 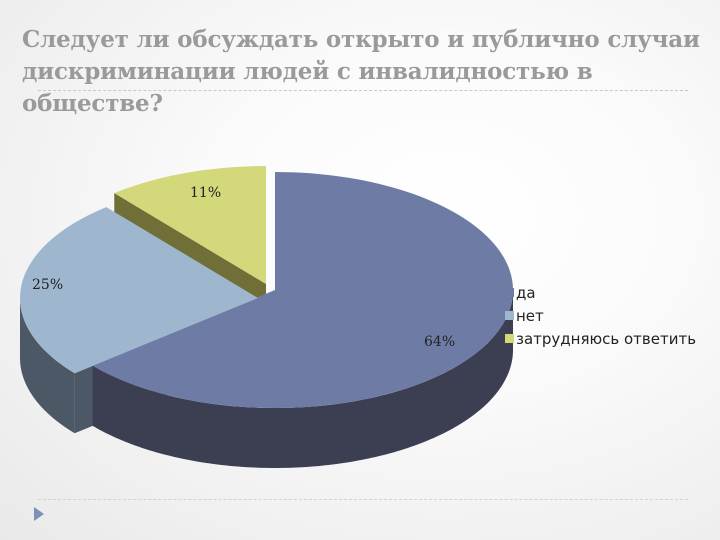 I want to click on legend-entry-3: затрудняюсь ответить, so click(x=606, y=339).